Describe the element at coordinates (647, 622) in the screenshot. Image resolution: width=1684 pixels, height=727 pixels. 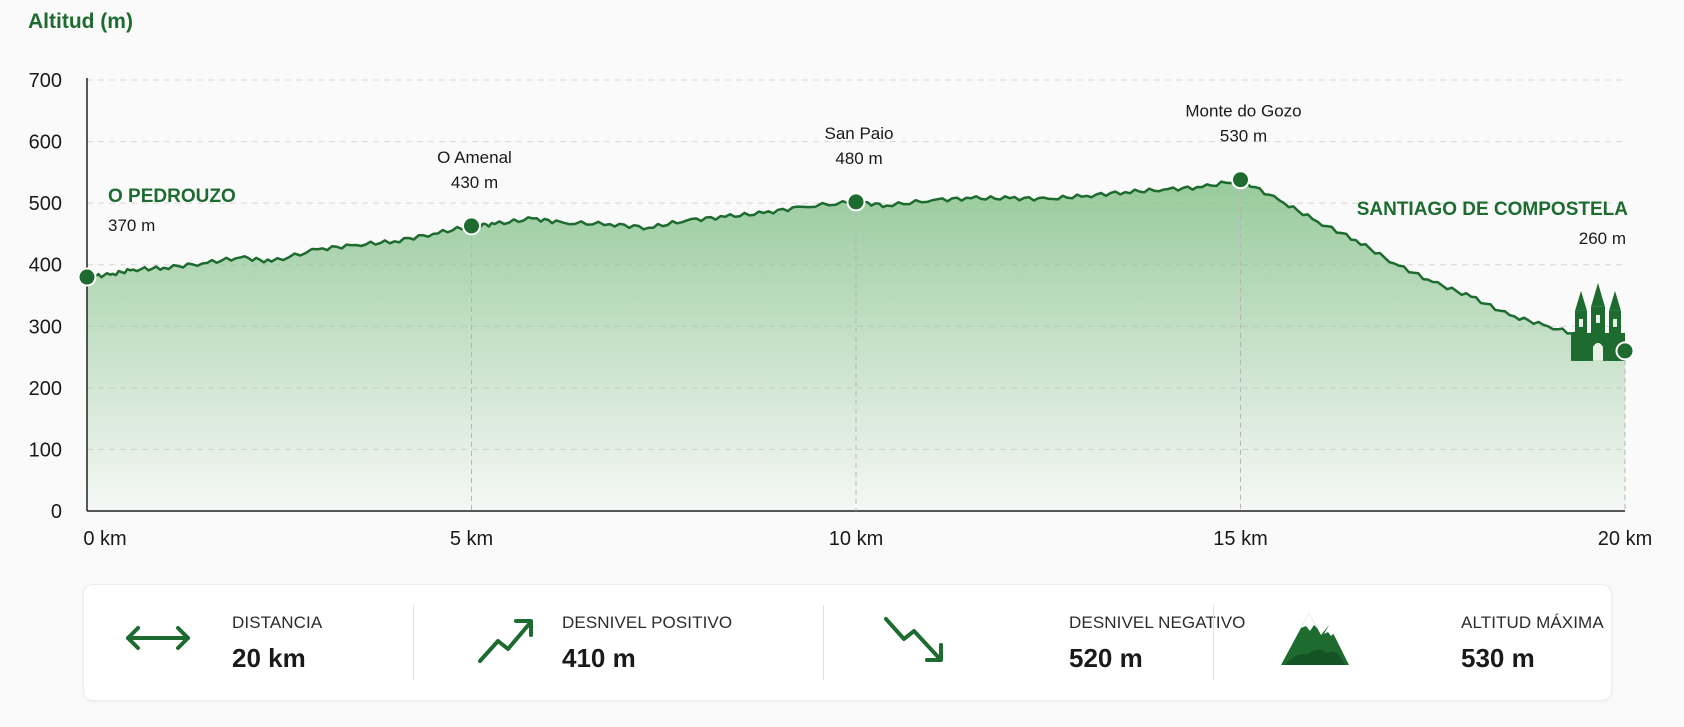
I see `stat-positive-gain-label: DESNIVEL POSITIVO` at that location.